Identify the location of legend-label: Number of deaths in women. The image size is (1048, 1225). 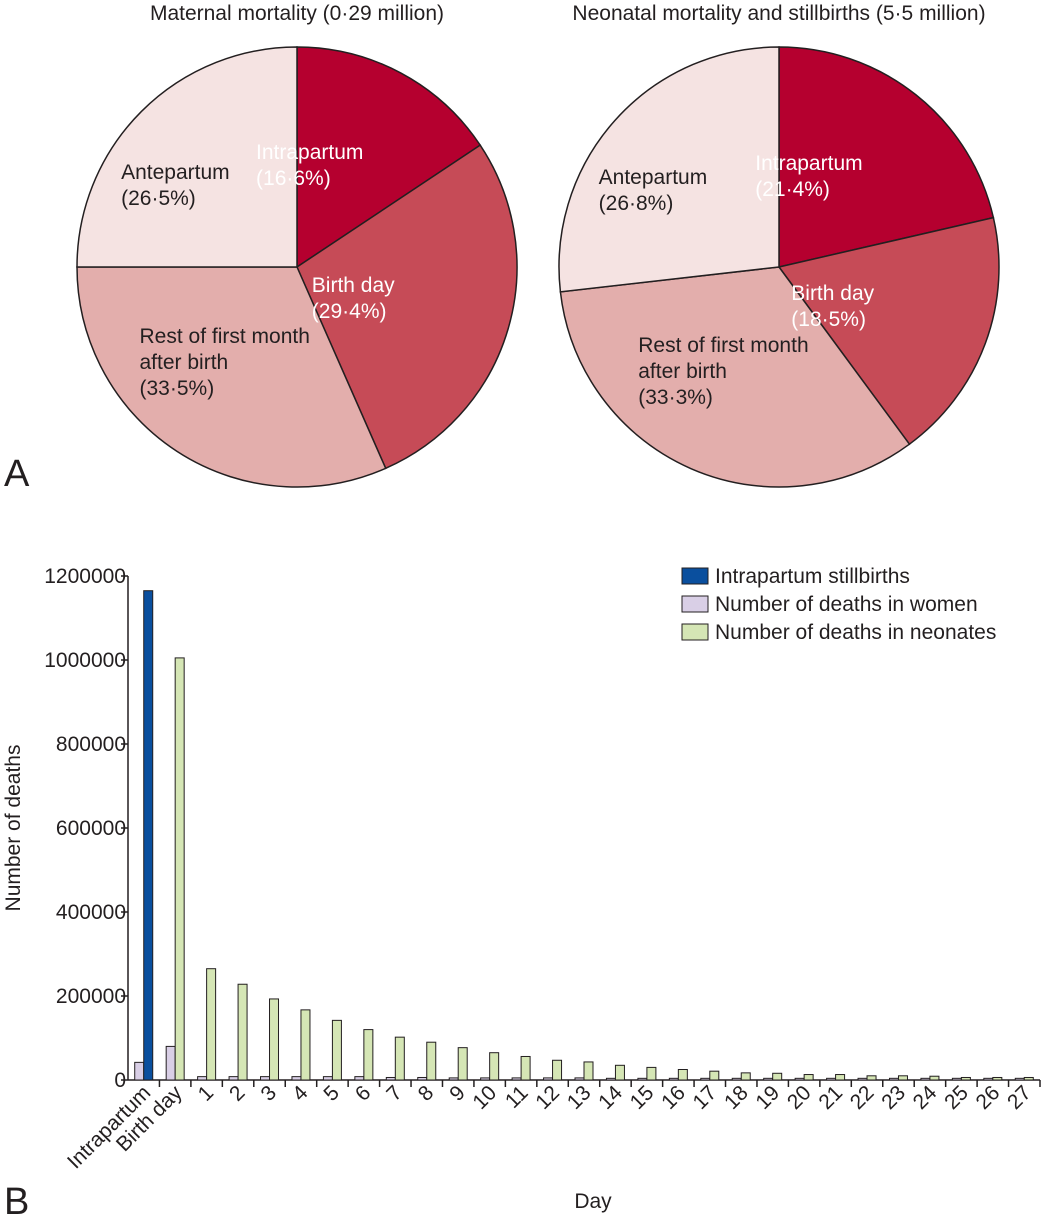
(846, 604).